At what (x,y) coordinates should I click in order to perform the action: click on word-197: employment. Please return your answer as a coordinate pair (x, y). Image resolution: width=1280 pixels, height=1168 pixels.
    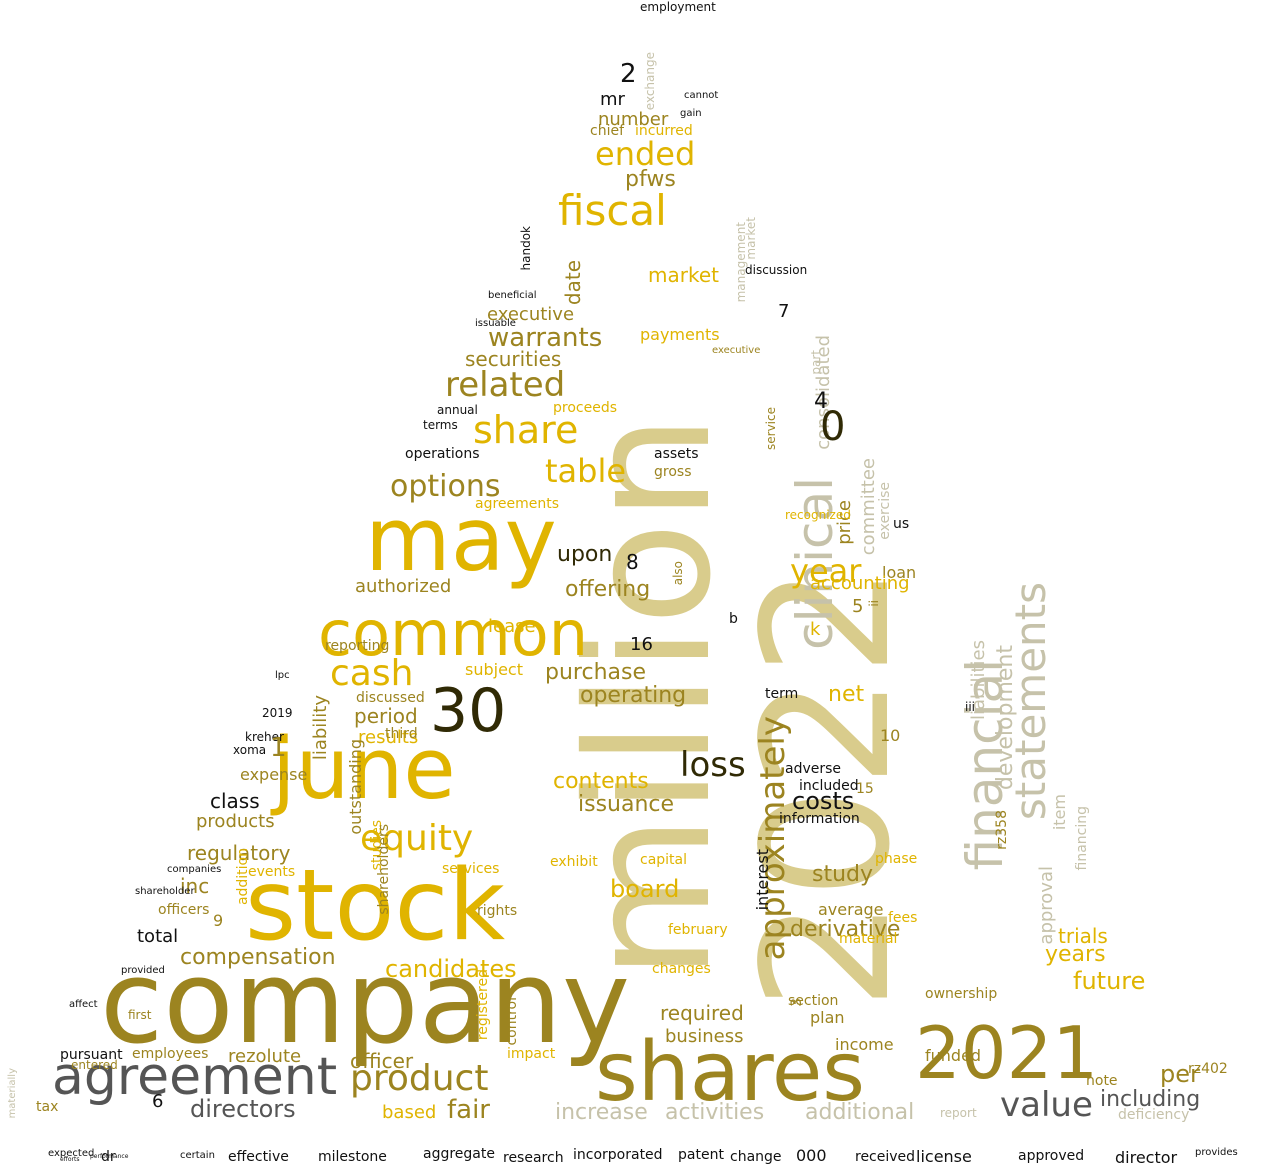
    Looking at the image, I should click on (678, 7).